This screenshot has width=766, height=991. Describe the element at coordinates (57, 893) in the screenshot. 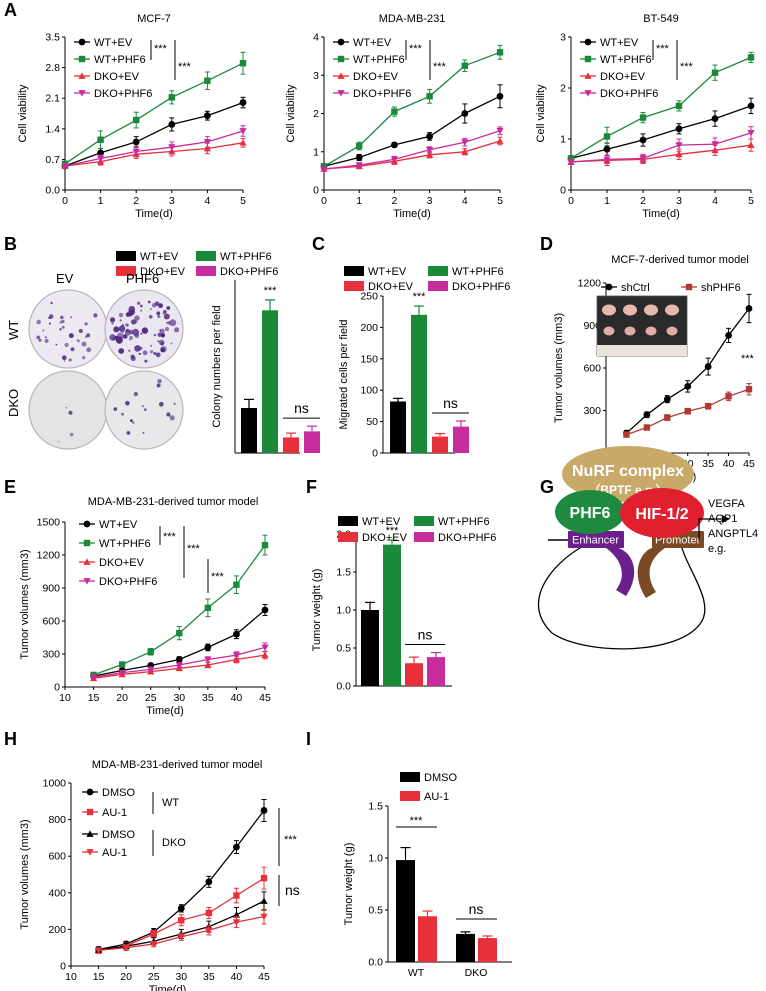

I see `y-tick-label: 400` at that location.